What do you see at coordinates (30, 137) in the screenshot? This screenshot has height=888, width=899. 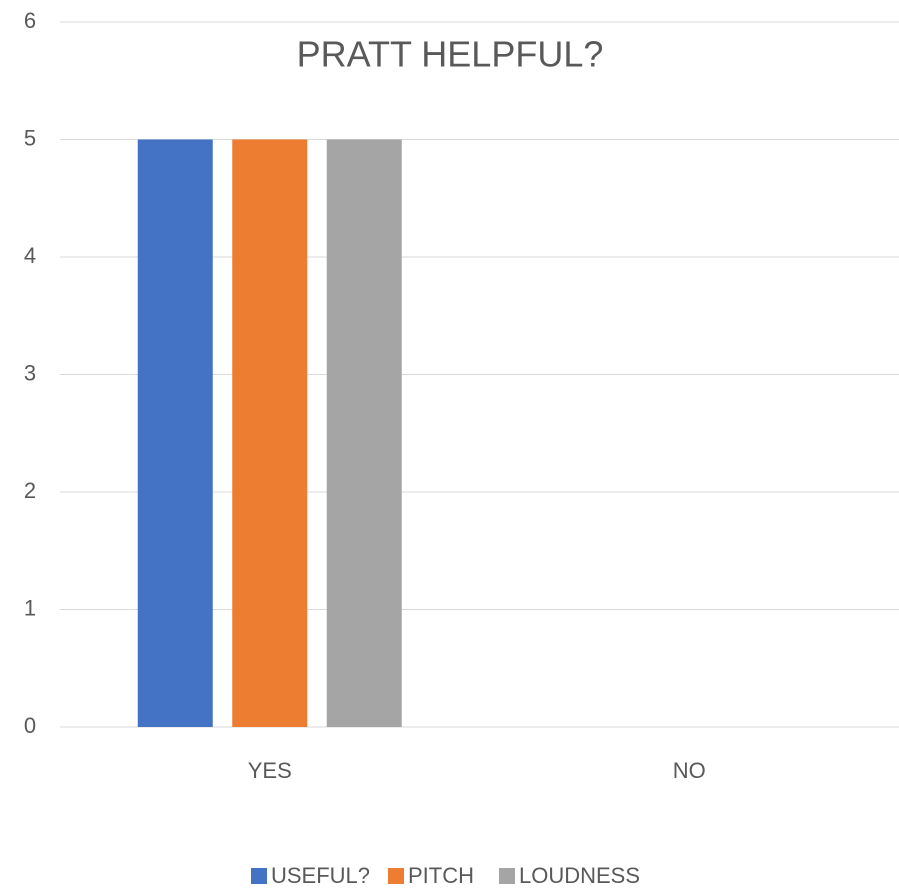 I see `y-tick-label: 5` at bounding box center [30, 137].